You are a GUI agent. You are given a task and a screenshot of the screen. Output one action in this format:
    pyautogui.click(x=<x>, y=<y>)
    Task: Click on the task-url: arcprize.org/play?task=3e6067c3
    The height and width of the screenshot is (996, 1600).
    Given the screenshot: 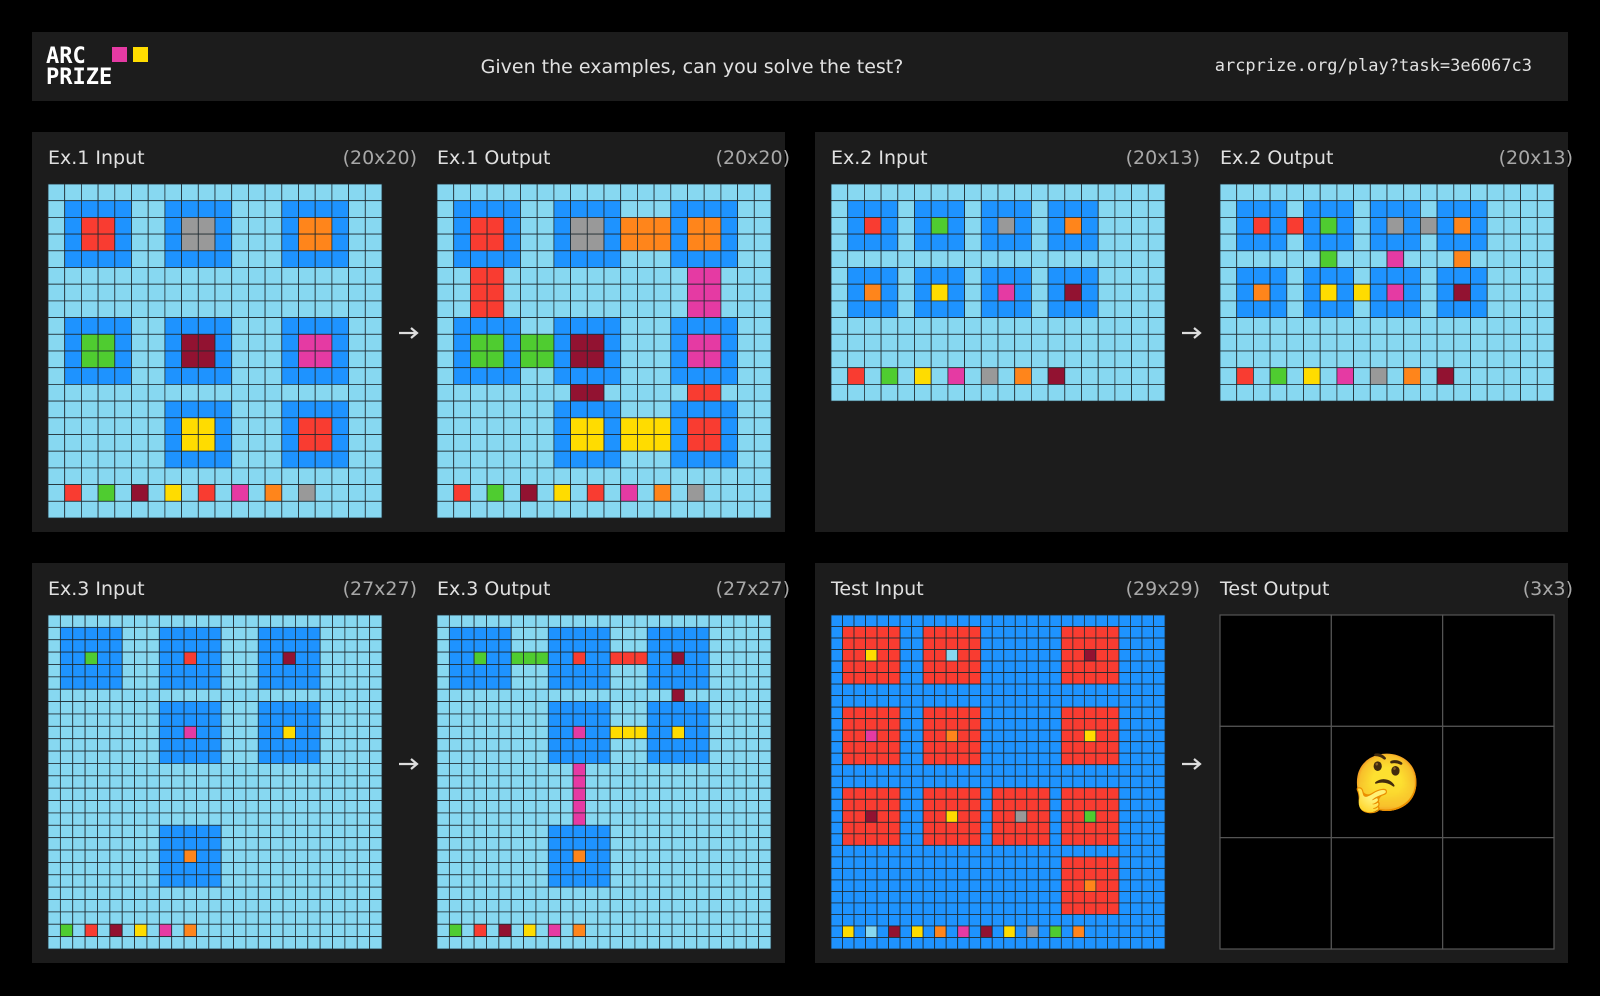 What is the action you would take?
    pyautogui.click(x=1373, y=66)
    